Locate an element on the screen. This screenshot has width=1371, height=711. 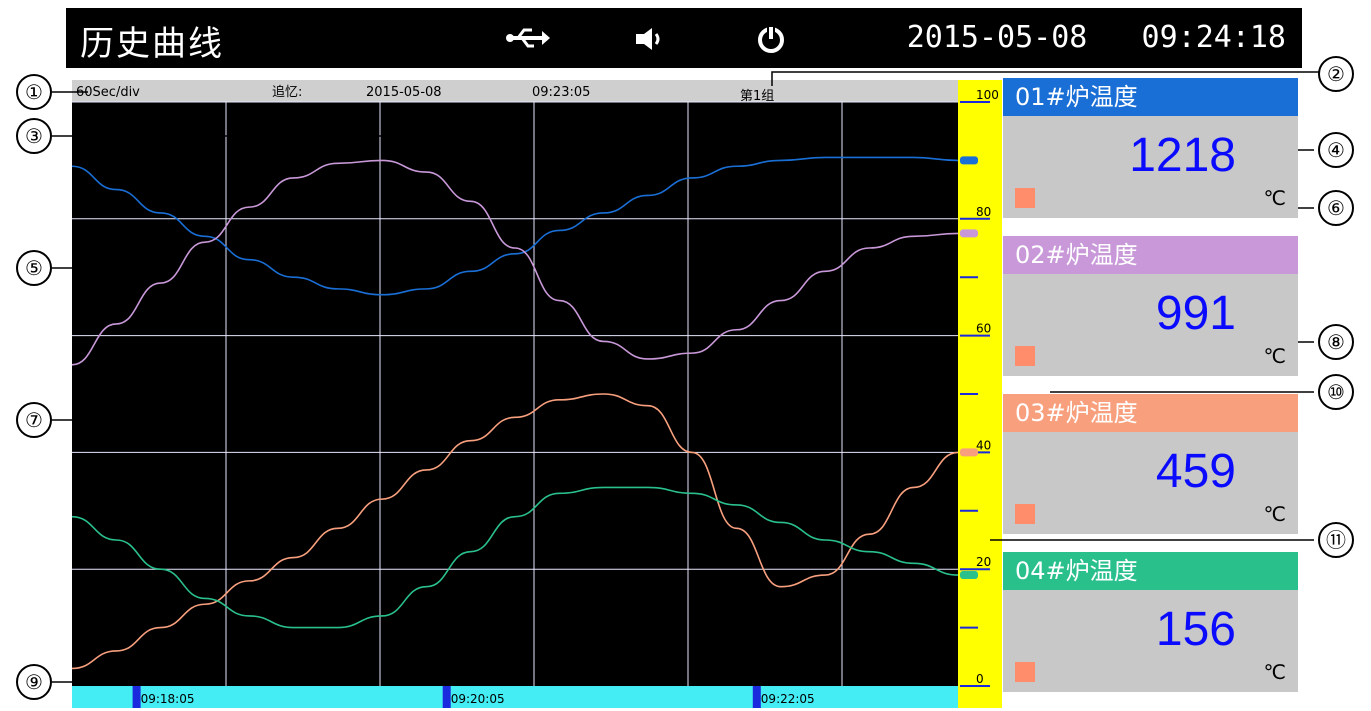
channel-panel-4: 04#炉温度 156 ℃ is located at coordinates (1150, 623).